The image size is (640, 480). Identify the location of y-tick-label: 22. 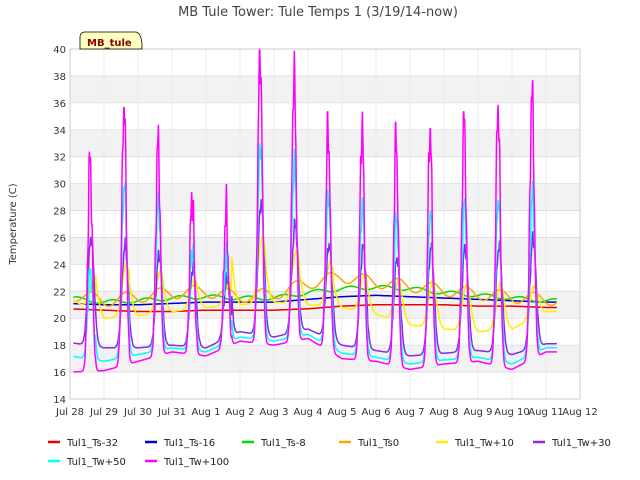
(59, 292).